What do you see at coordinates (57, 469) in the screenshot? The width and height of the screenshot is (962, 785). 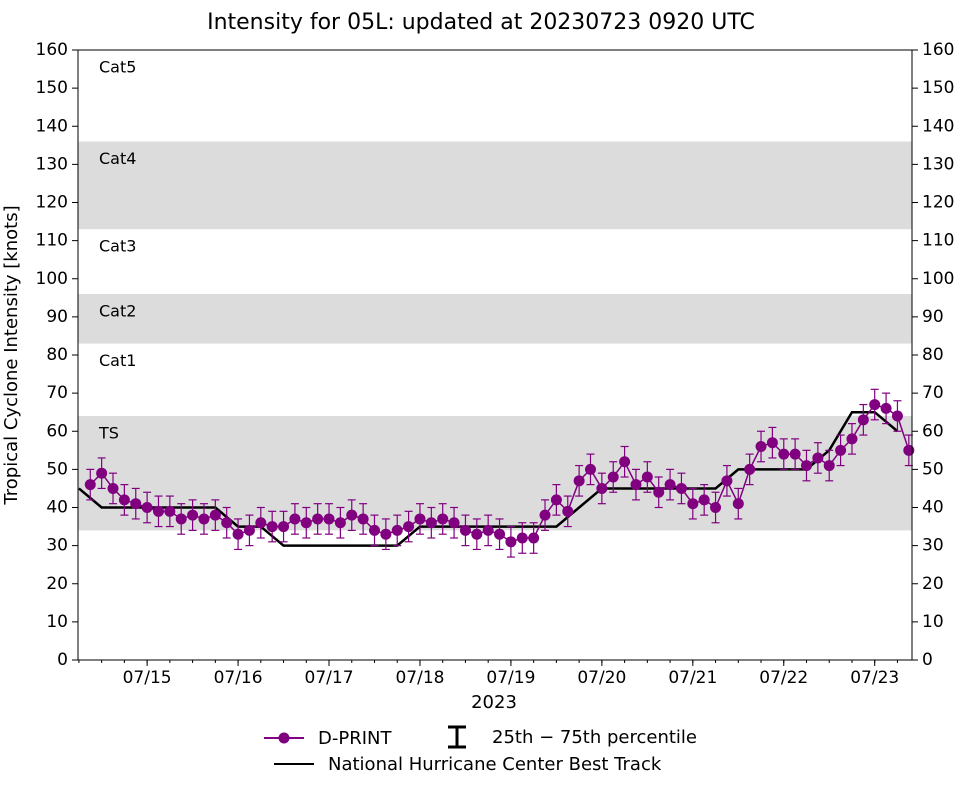 I see `y-tick-label: 50` at bounding box center [57, 469].